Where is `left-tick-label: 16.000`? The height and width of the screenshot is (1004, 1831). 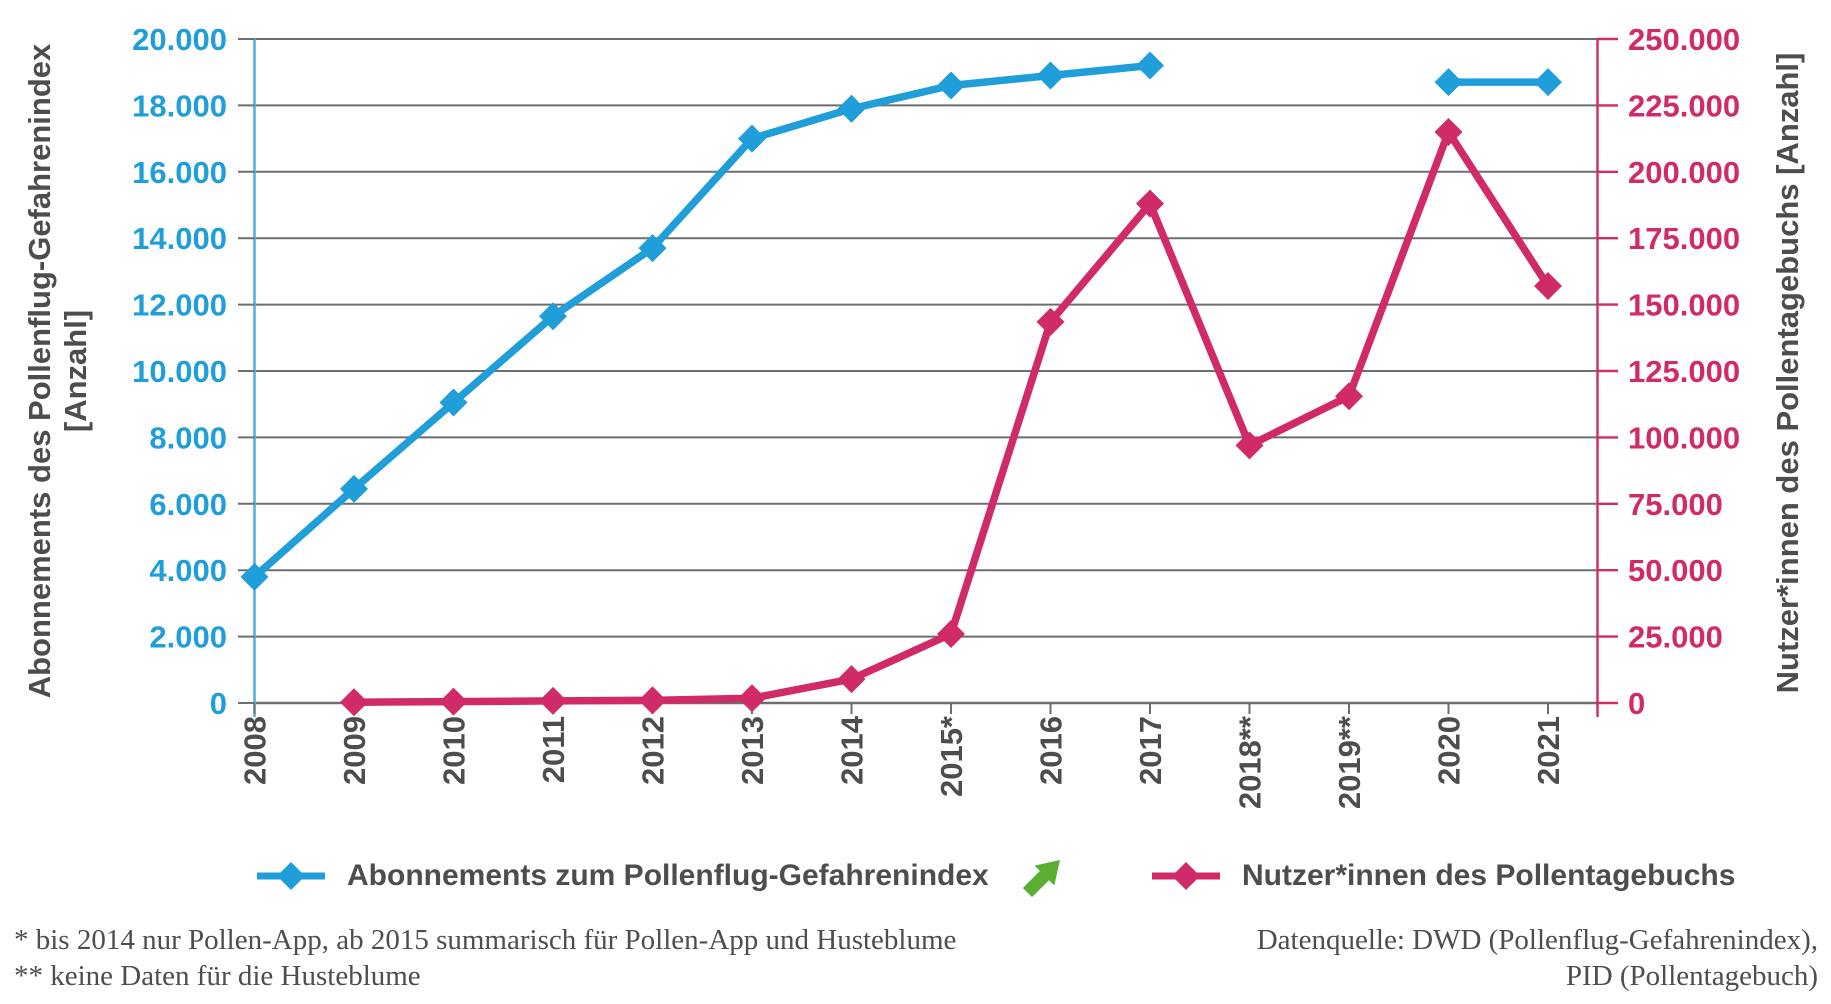 left-tick-label: 16.000 is located at coordinates (179, 172).